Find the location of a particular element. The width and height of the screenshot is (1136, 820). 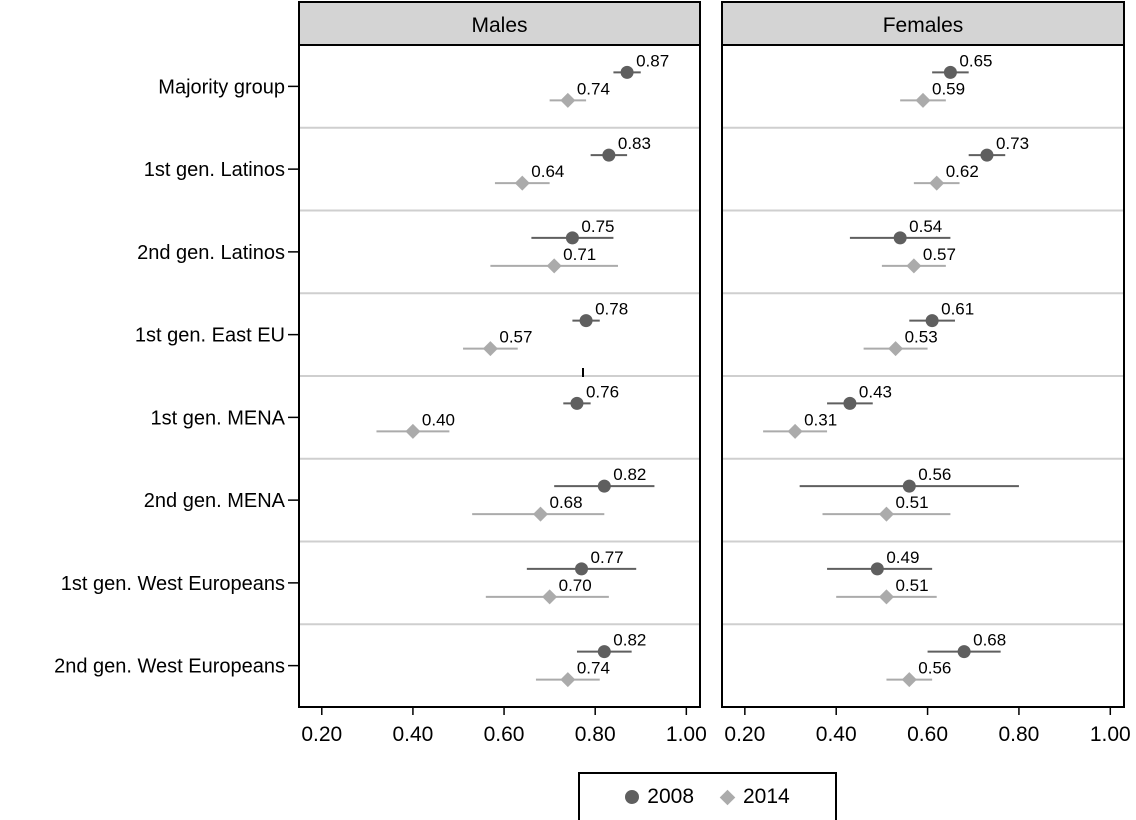

legend: 2008 2014 is located at coordinates (707, 796).